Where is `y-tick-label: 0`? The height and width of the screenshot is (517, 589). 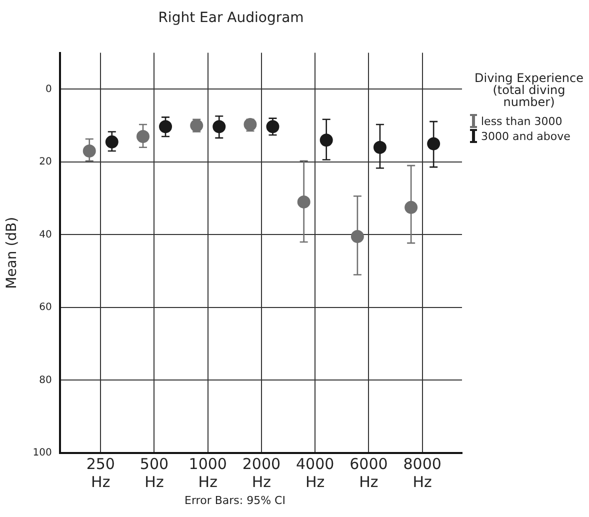
y-tick-label: 0 is located at coordinates (49, 89).